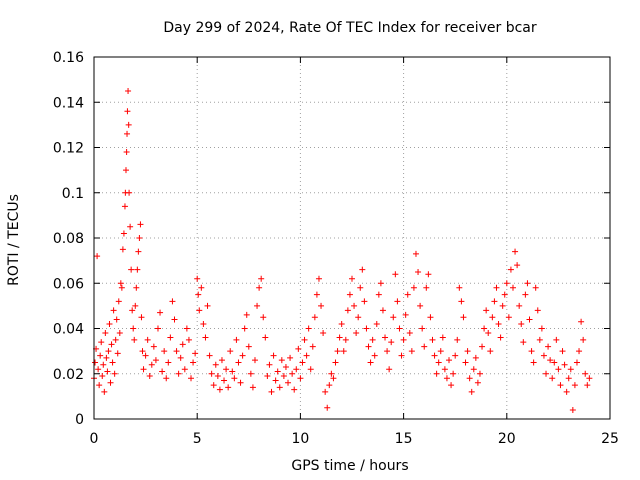  I want to click on x-tick-label: 15, so click(404, 439).